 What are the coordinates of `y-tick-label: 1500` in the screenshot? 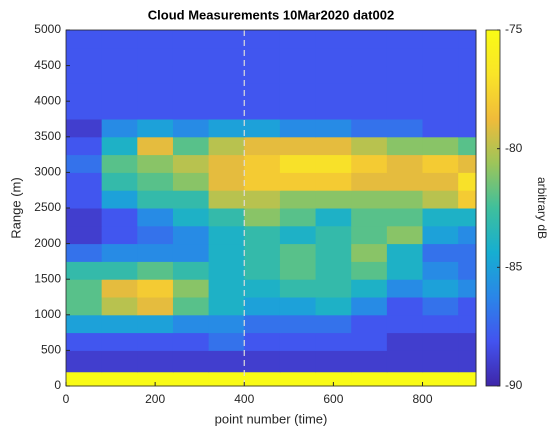 It's located at (47, 278).